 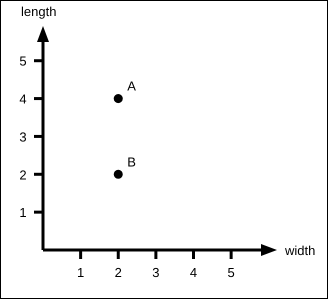 What do you see at coordinates (156, 272) in the screenshot?
I see `x-tick-label: 3` at bounding box center [156, 272].